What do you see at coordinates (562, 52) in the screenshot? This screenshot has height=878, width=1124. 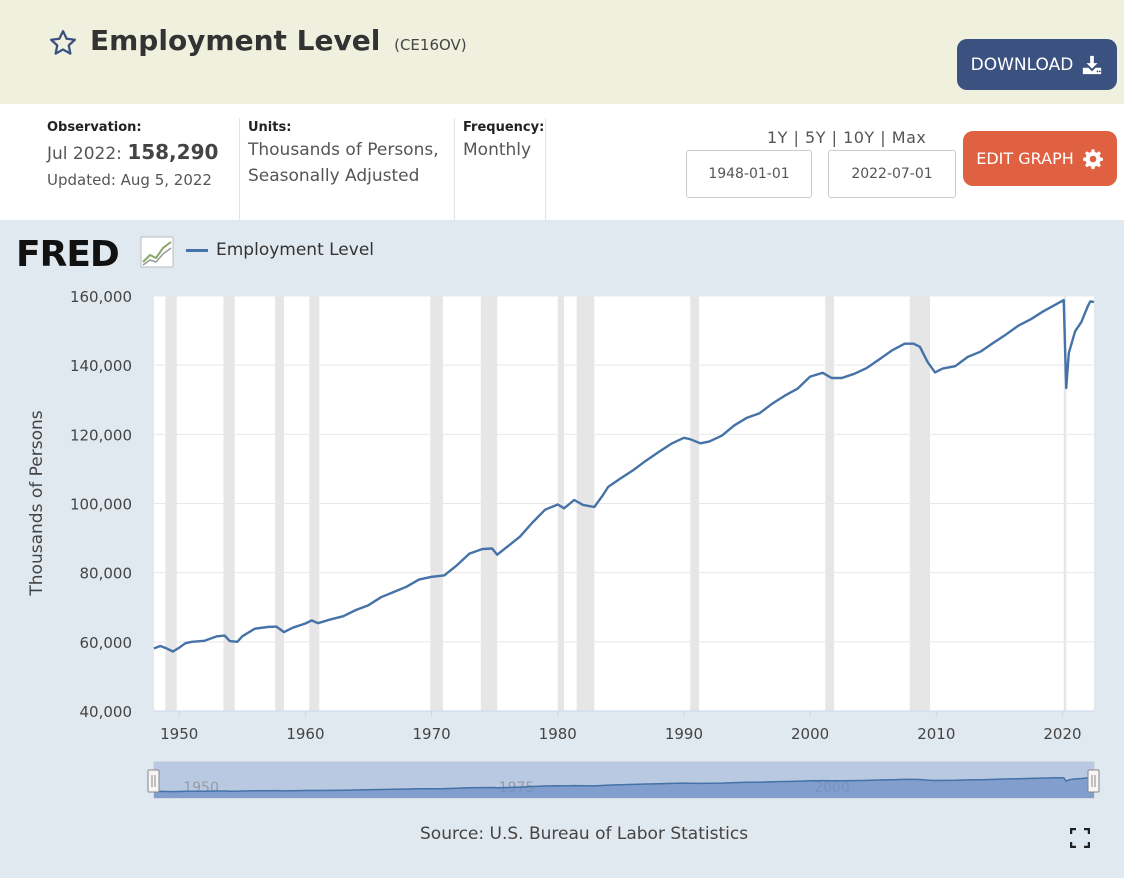 I see `header-bar: Employment Level (CE16OV) DOWNLOAD` at bounding box center [562, 52].